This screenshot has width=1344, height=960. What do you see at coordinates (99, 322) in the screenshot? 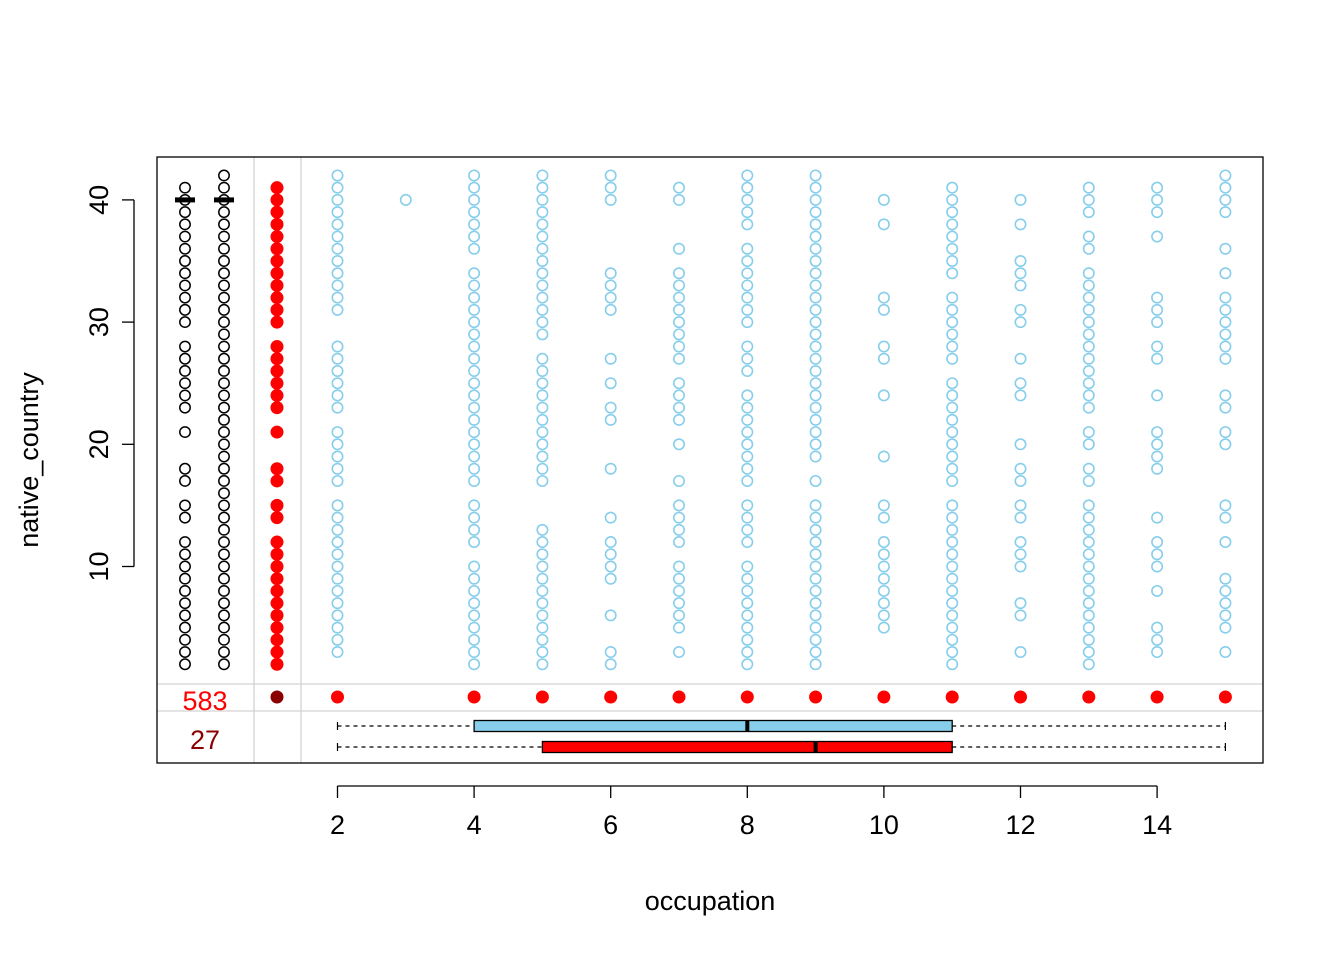
I see `y-tick-label: 30` at bounding box center [99, 322].